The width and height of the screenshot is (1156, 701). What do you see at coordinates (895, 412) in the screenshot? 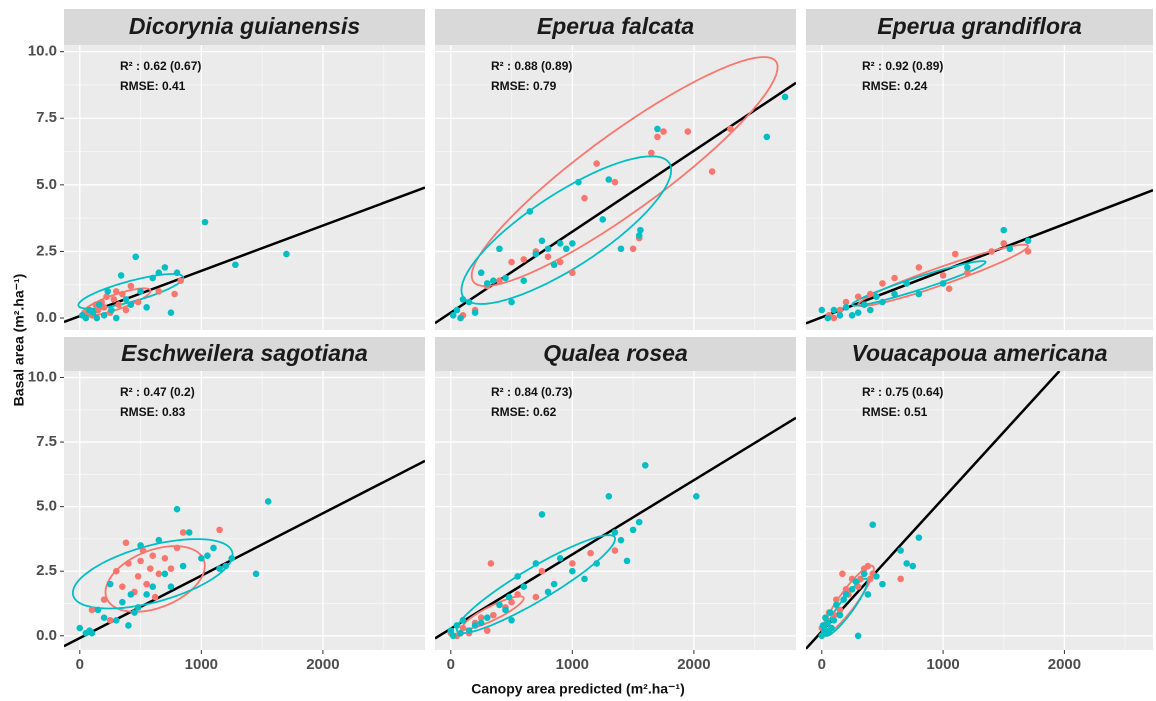
I see `annotation: RMSE: 0.51` at bounding box center [895, 412].